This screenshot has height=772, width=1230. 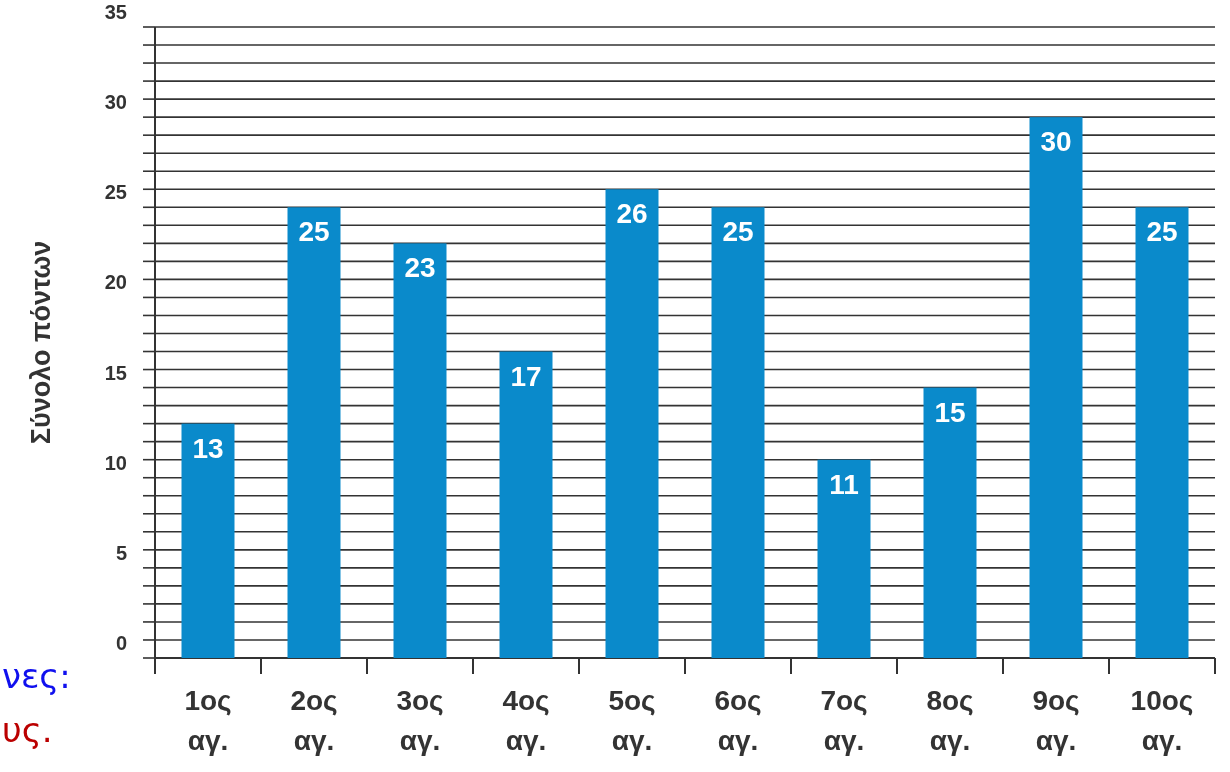 I want to click on x-tick-label: 7ος αγ., so click(x=844, y=720).